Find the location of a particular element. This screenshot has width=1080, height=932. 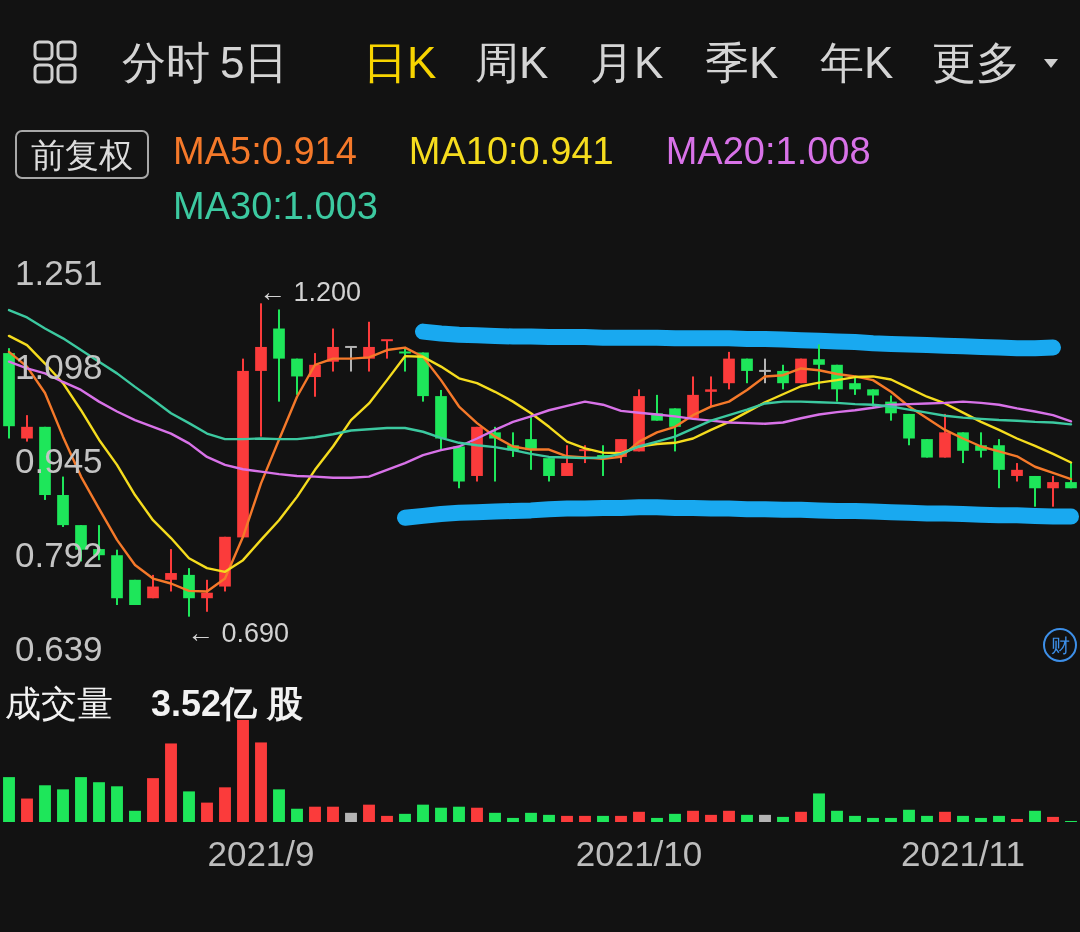

text: MA30:1.003 is located at coordinates (275, 206).